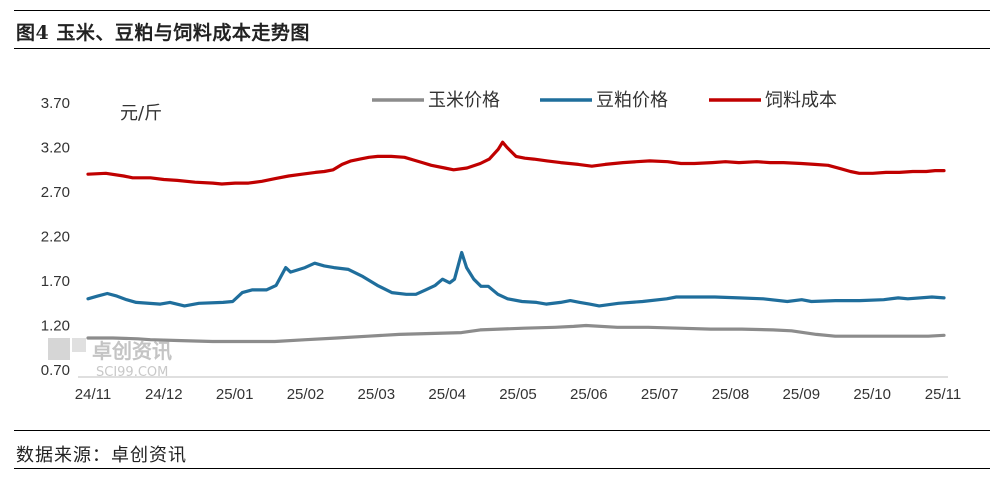 The width and height of the screenshot is (1004, 478). What do you see at coordinates (93, 394) in the screenshot?
I see `x-tick-label: 24/11` at bounding box center [93, 394].